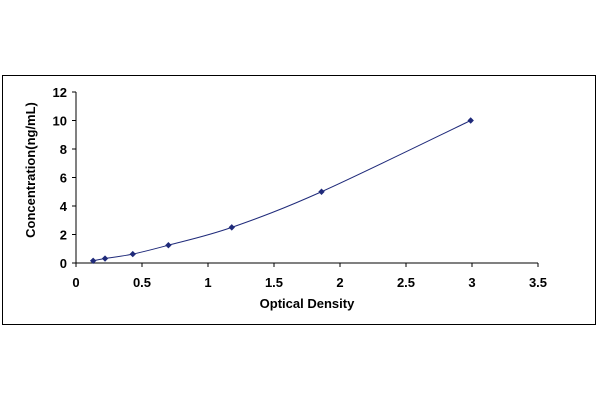 The image size is (600, 400). I want to click on y-tick-label: 8, so click(63, 149).